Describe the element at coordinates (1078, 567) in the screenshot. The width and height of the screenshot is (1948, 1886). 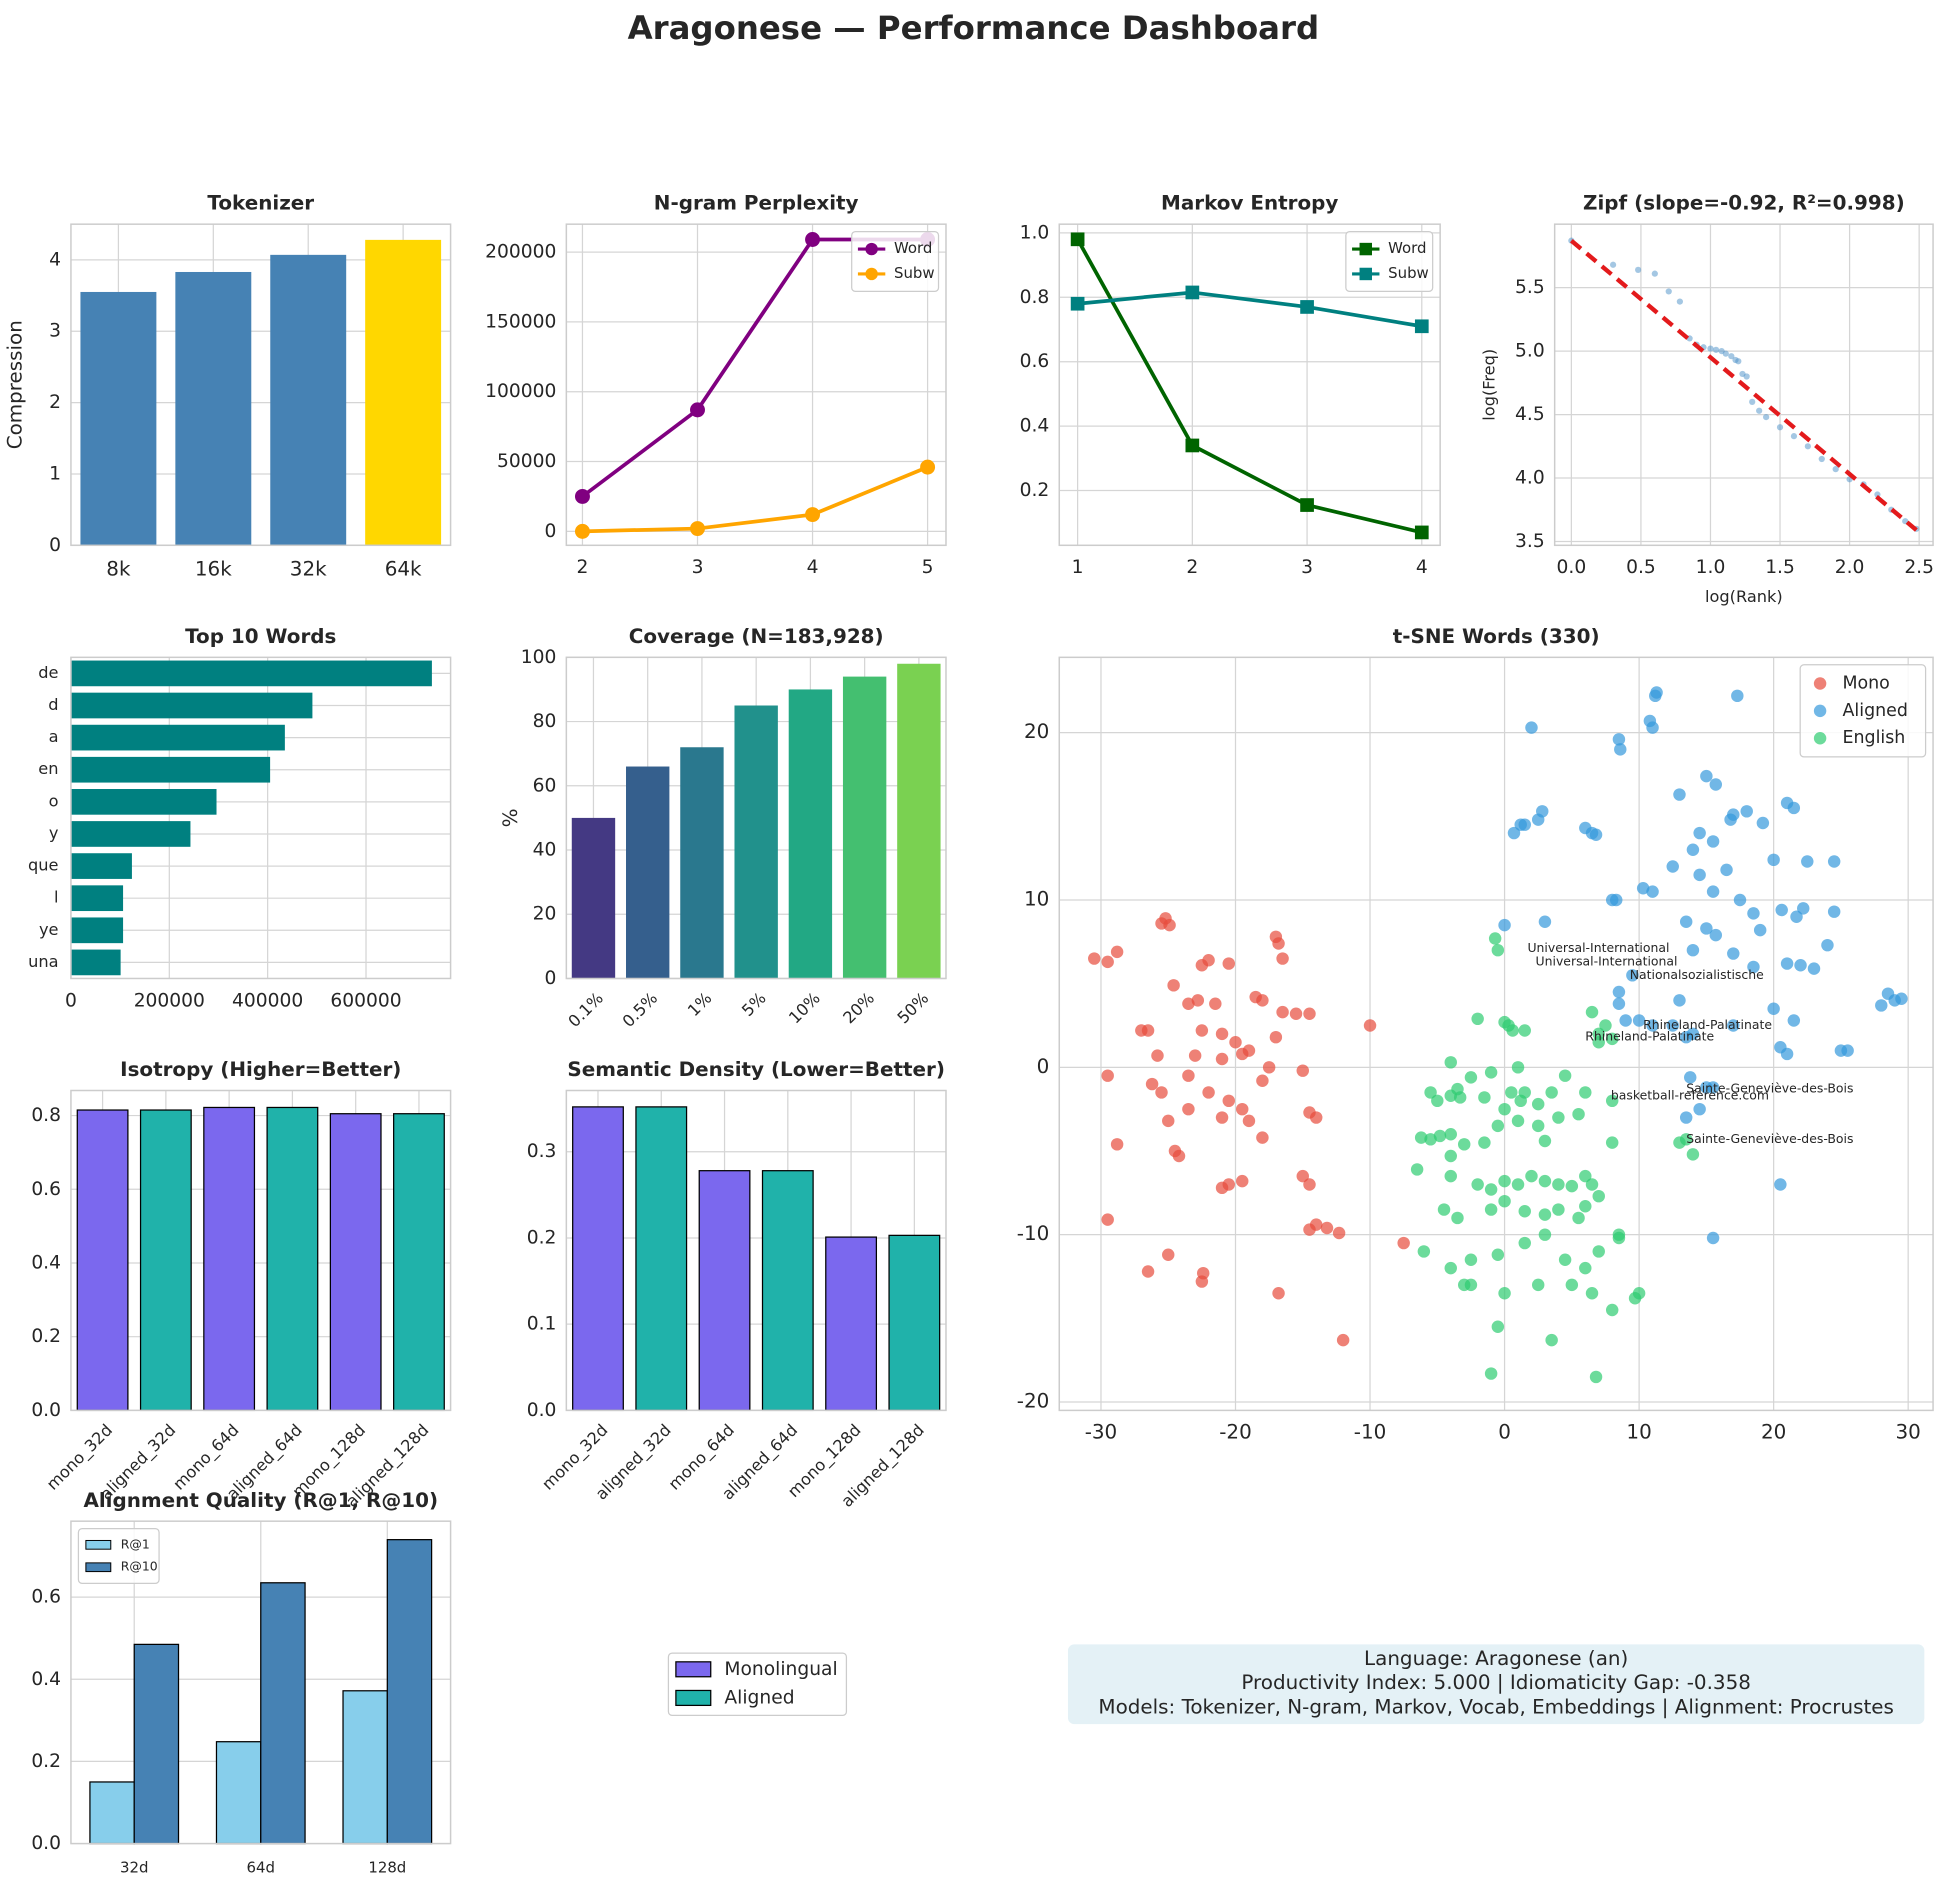
I see `x-tick-label: 1` at that location.